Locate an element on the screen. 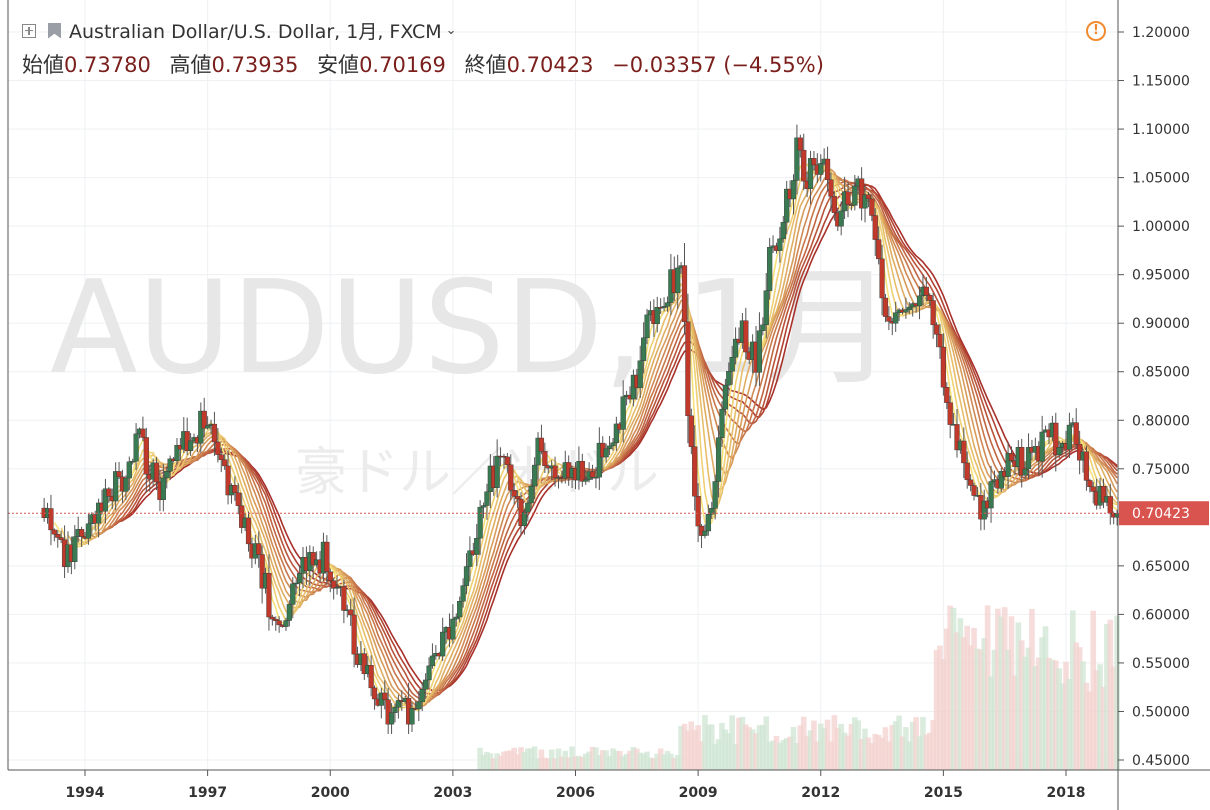 The height and width of the screenshot is (810, 1210). warning-icon: ! is located at coordinates (1096, 31).